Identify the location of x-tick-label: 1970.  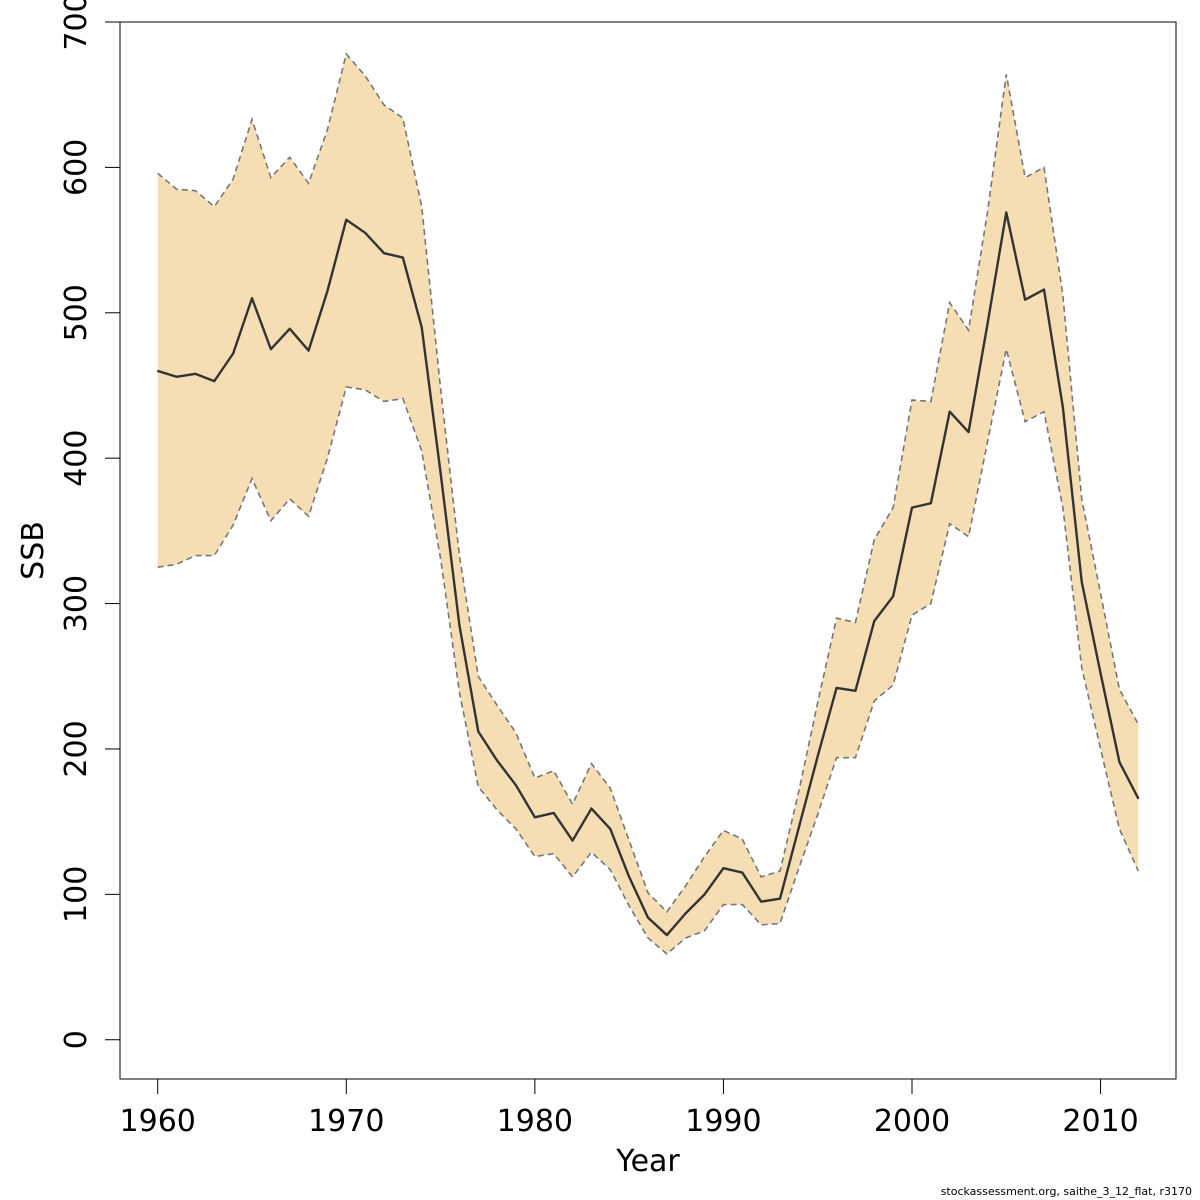
(346, 1121).